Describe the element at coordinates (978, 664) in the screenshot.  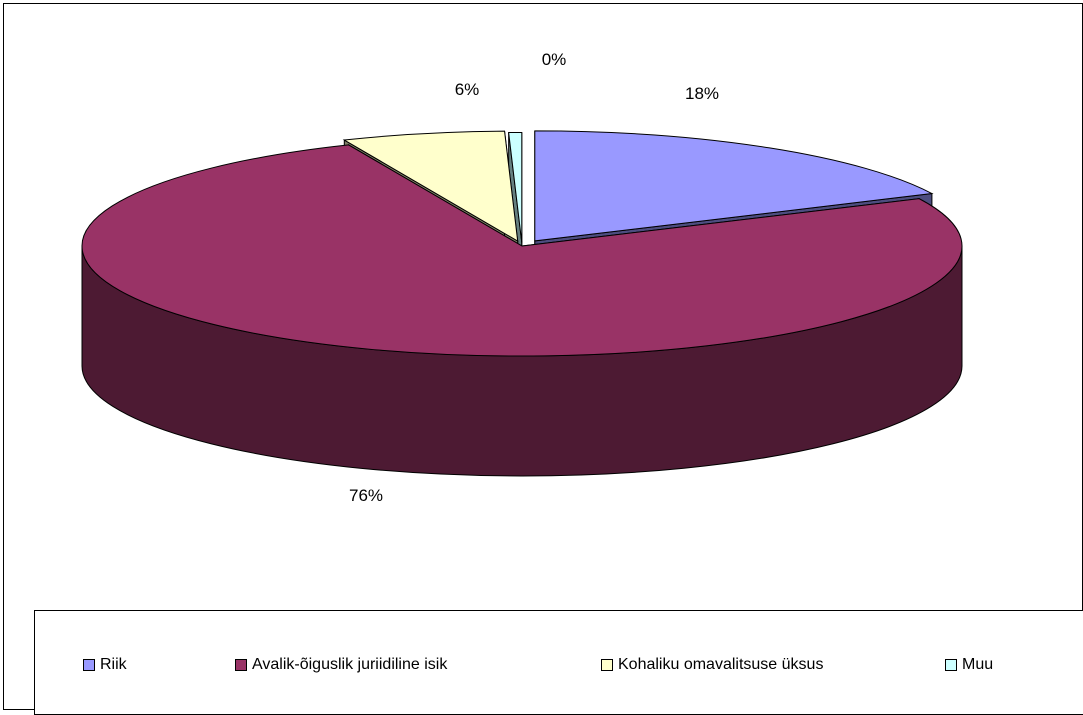
I see `legend-label-muu: Muu` at that location.